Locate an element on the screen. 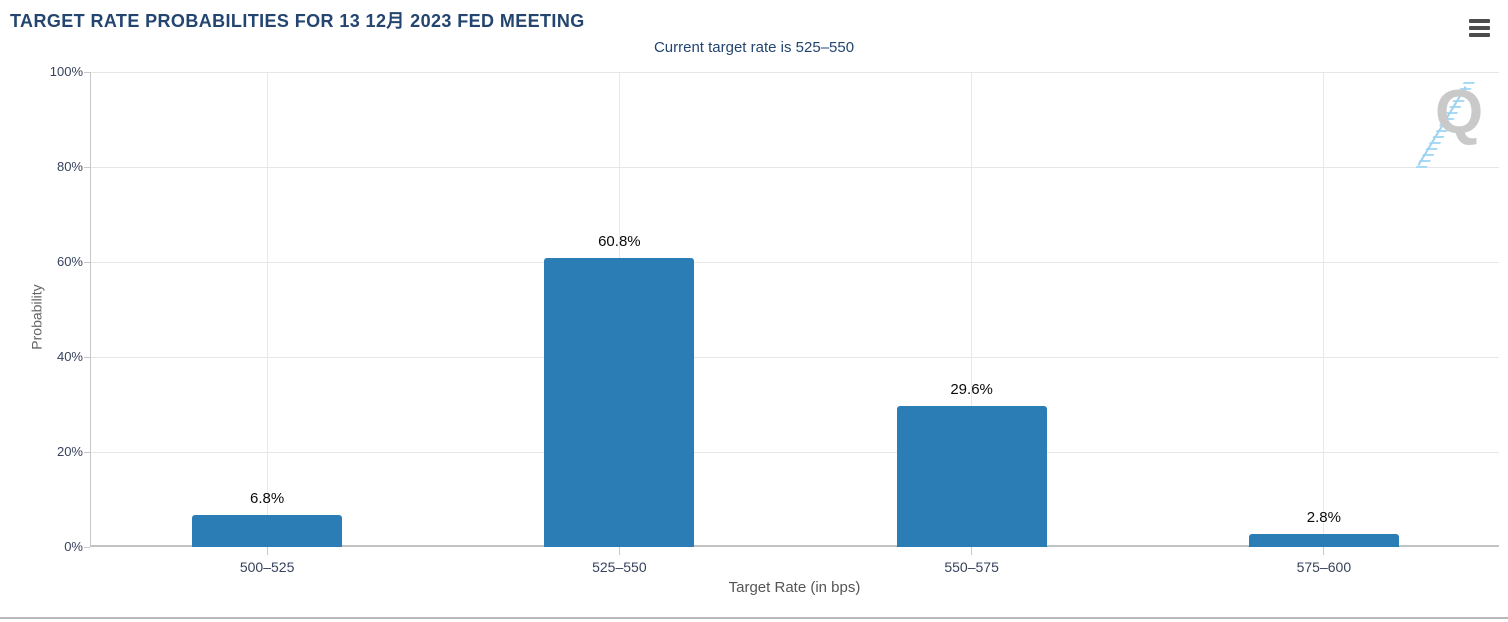 The height and width of the screenshot is (622, 1508). hamburger-icon is located at coordinates (1480, 28).